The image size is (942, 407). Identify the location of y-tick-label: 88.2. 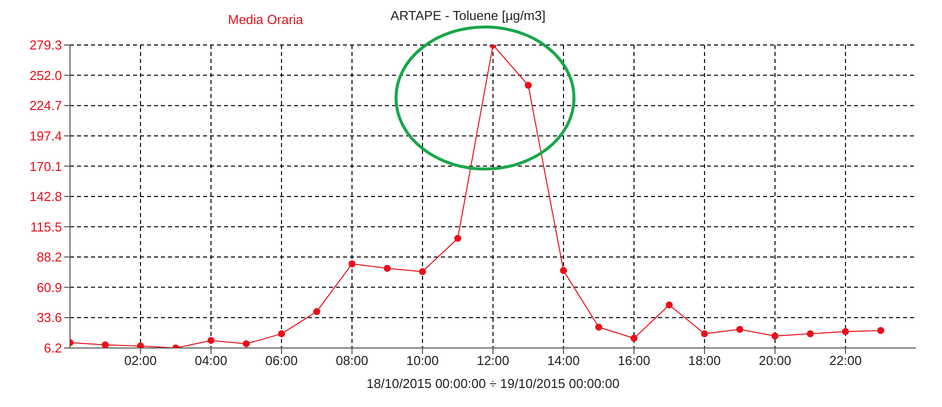
(49, 257).